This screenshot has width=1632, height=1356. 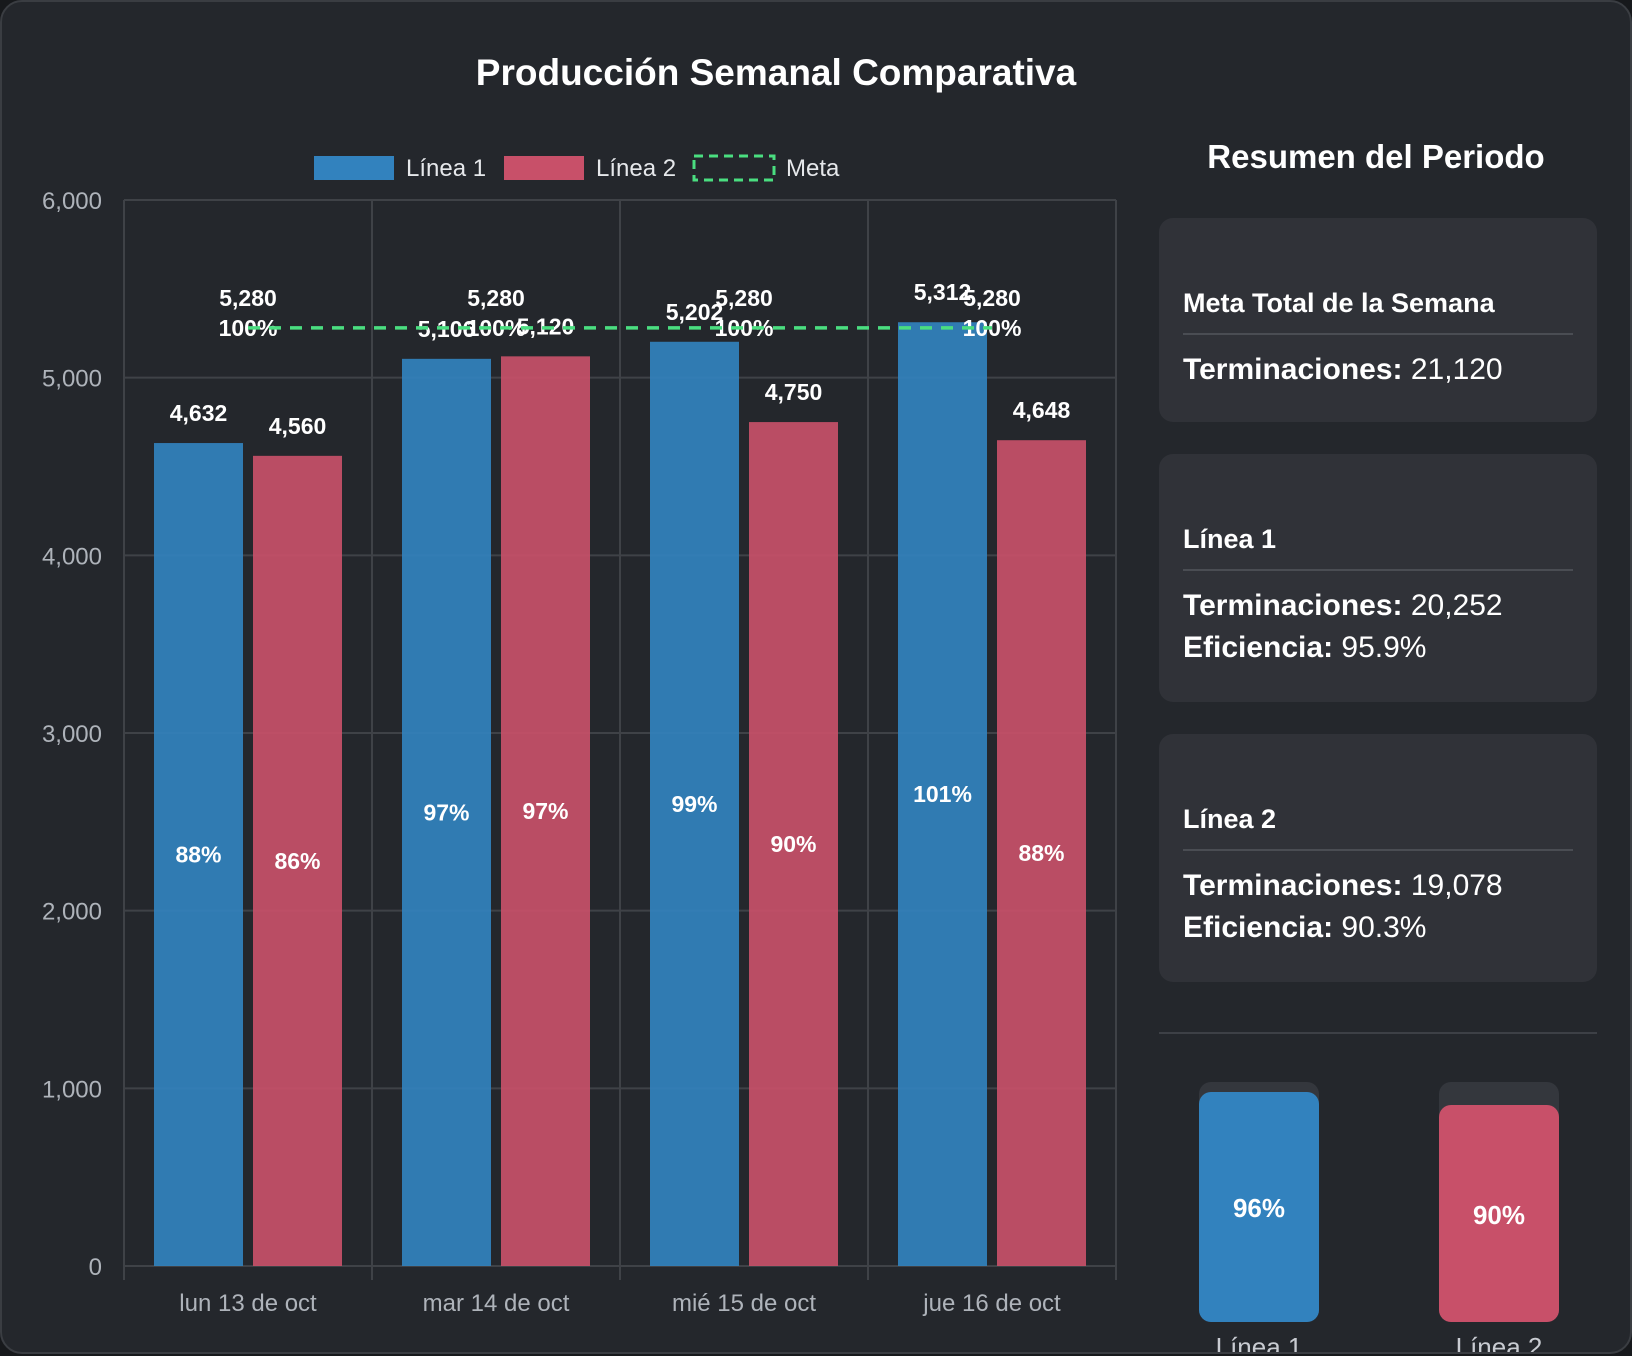 What do you see at coordinates (446, 168) in the screenshot?
I see `legend-label-linea1: Línea 1` at bounding box center [446, 168].